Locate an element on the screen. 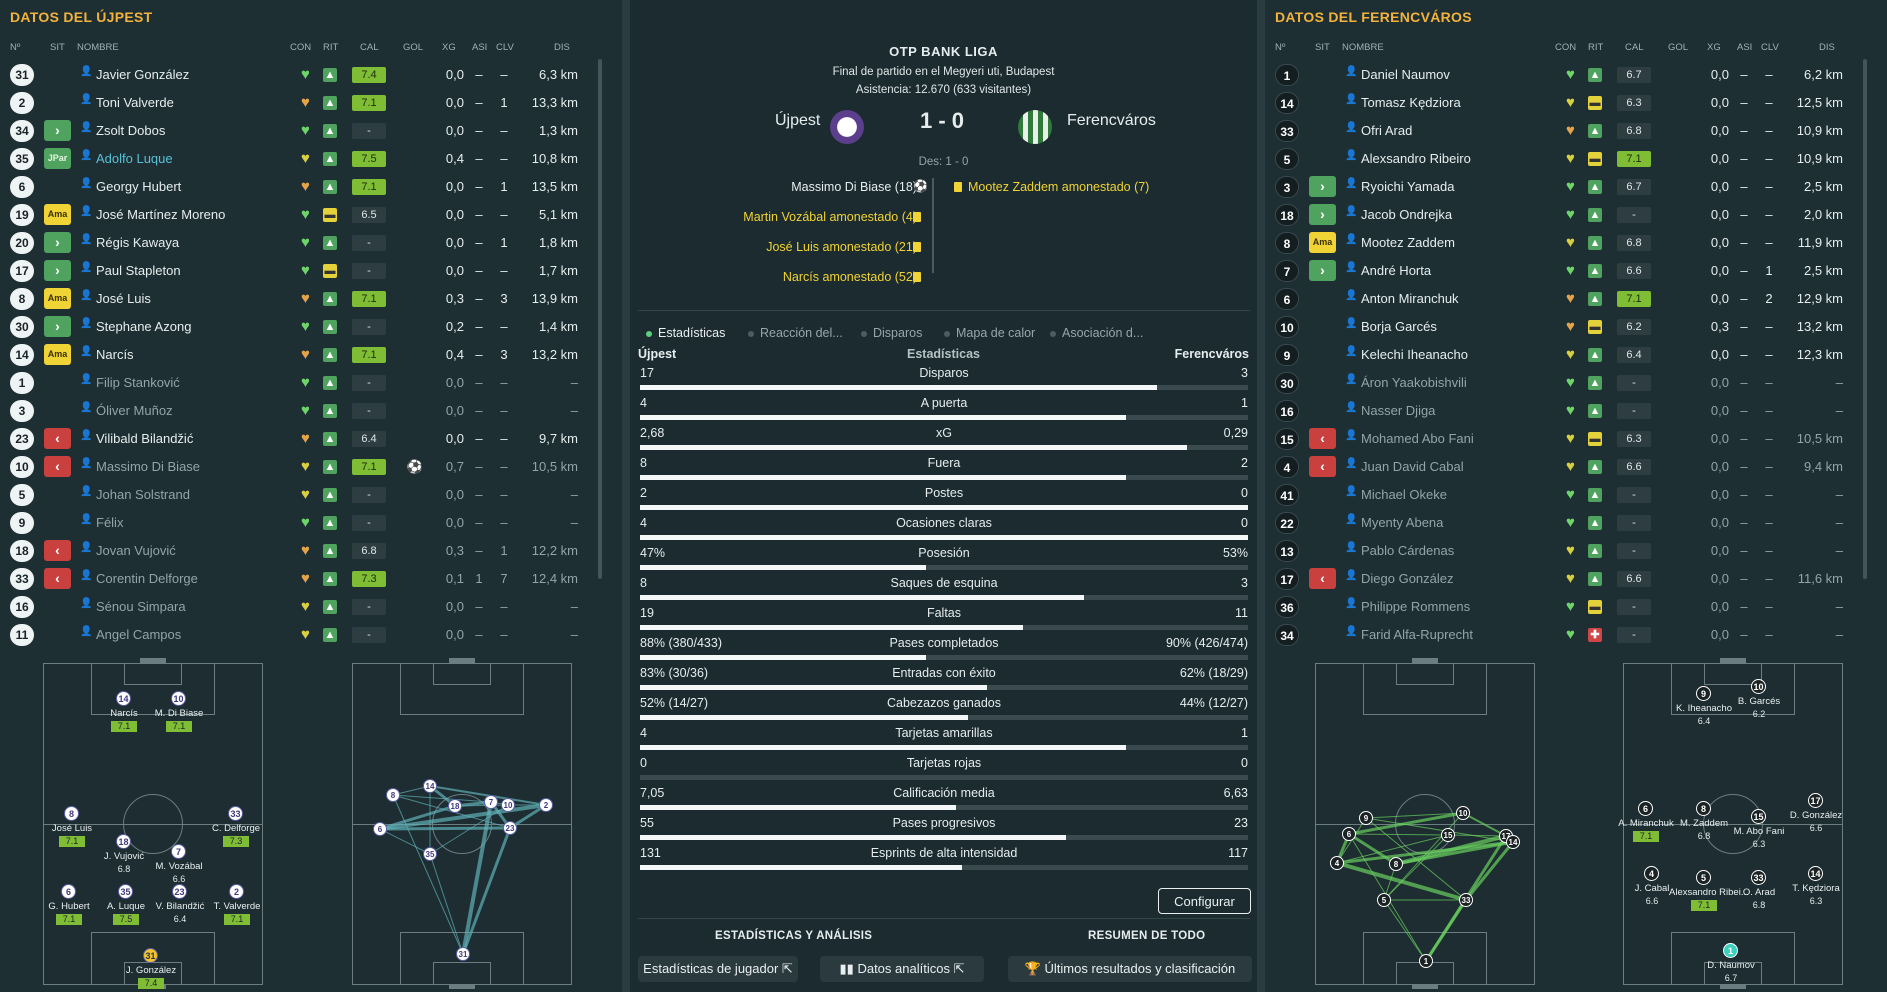  table-row: 7 › 👤 André Horta ♥ ▲ 6.6 0,0– 1 2,5 km is located at coordinates (1565, 271).